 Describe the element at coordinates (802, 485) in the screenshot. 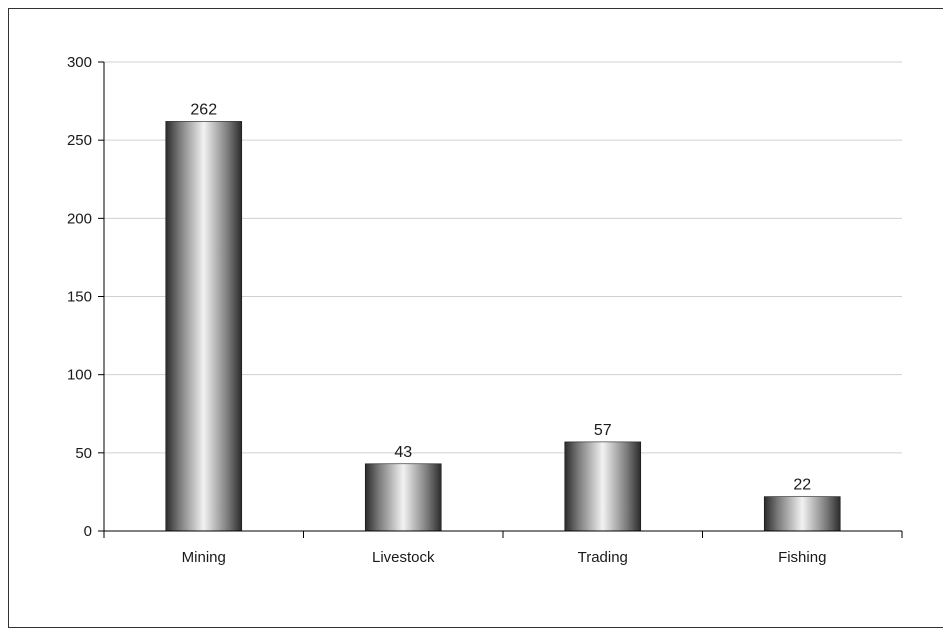

I see `data-label-fishing: 22` at that location.